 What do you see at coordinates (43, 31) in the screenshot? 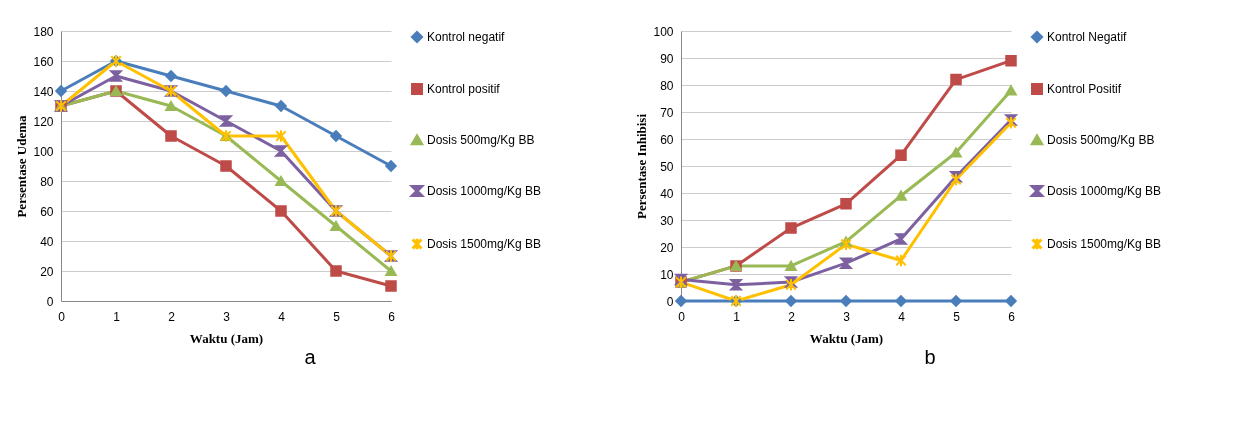
I see `y-tick-label: 180` at bounding box center [43, 31].